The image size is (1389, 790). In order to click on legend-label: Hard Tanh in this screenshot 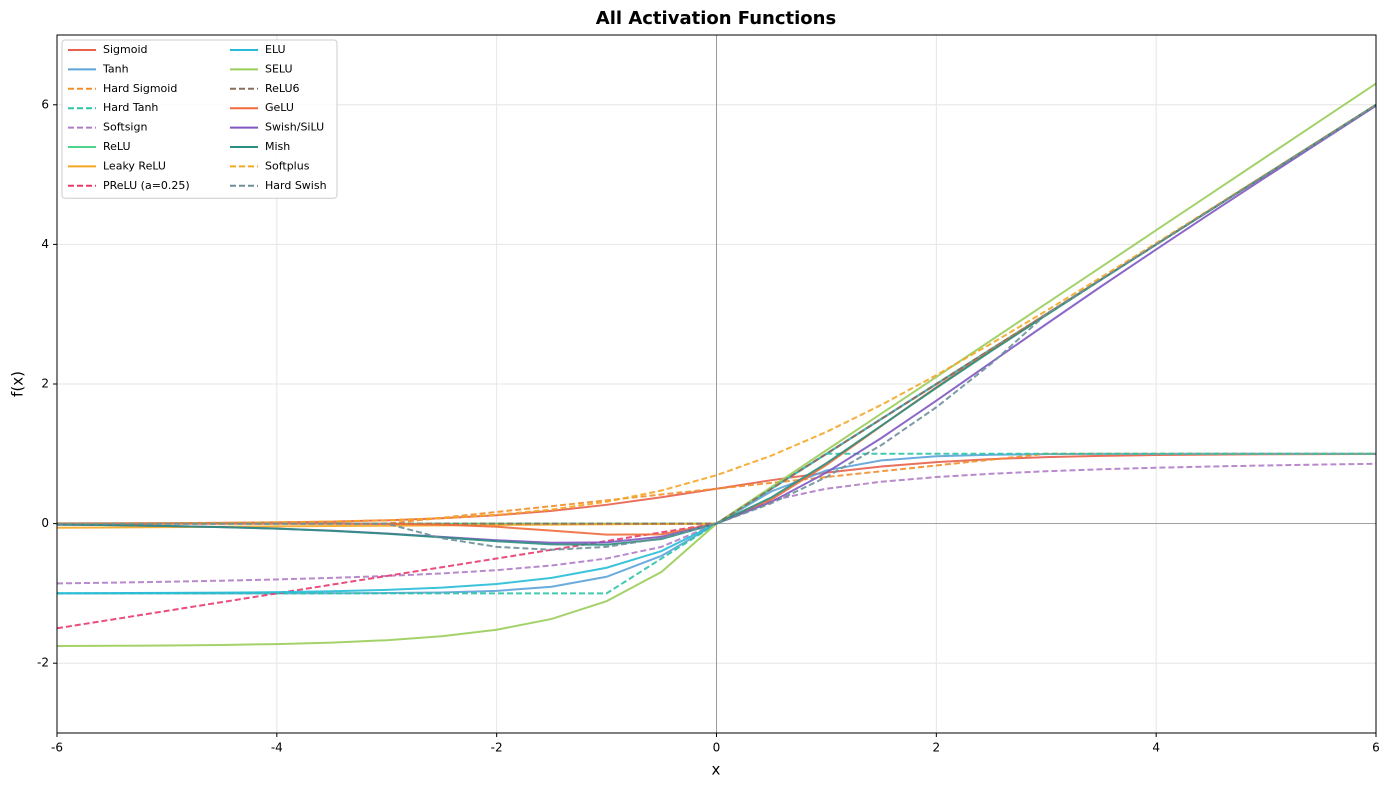, I will do `click(130, 107)`.